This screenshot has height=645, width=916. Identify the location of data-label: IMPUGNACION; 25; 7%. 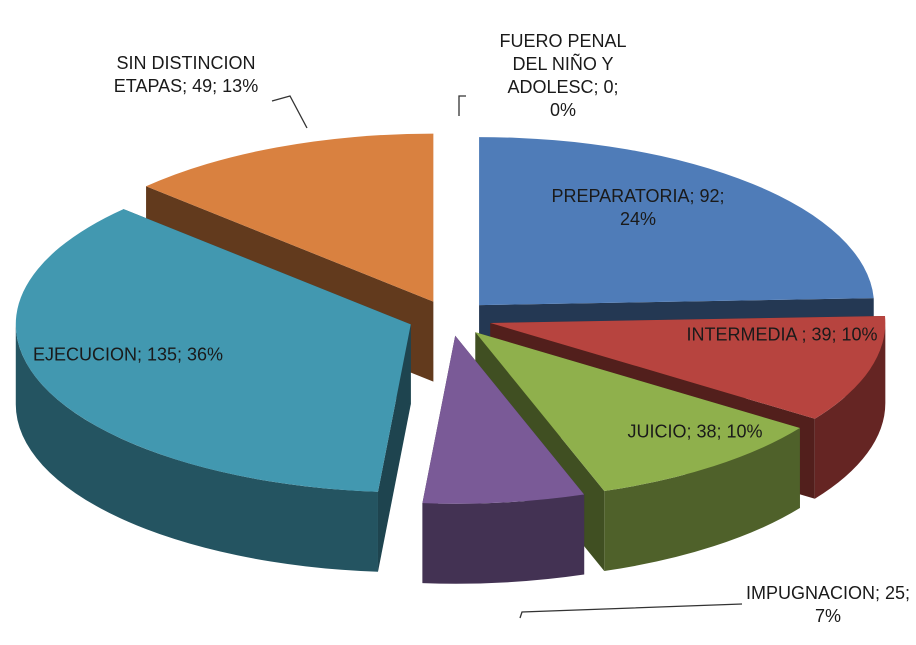
(828, 604).